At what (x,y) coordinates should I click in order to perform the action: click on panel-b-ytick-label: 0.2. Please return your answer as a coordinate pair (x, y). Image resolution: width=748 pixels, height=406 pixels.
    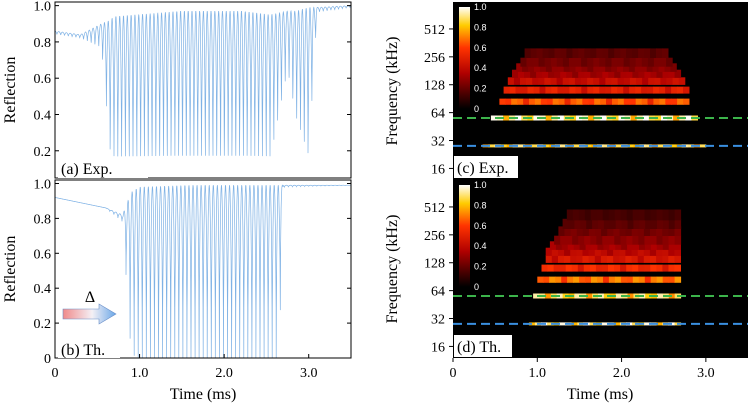
    Looking at the image, I should click on (43, 324).